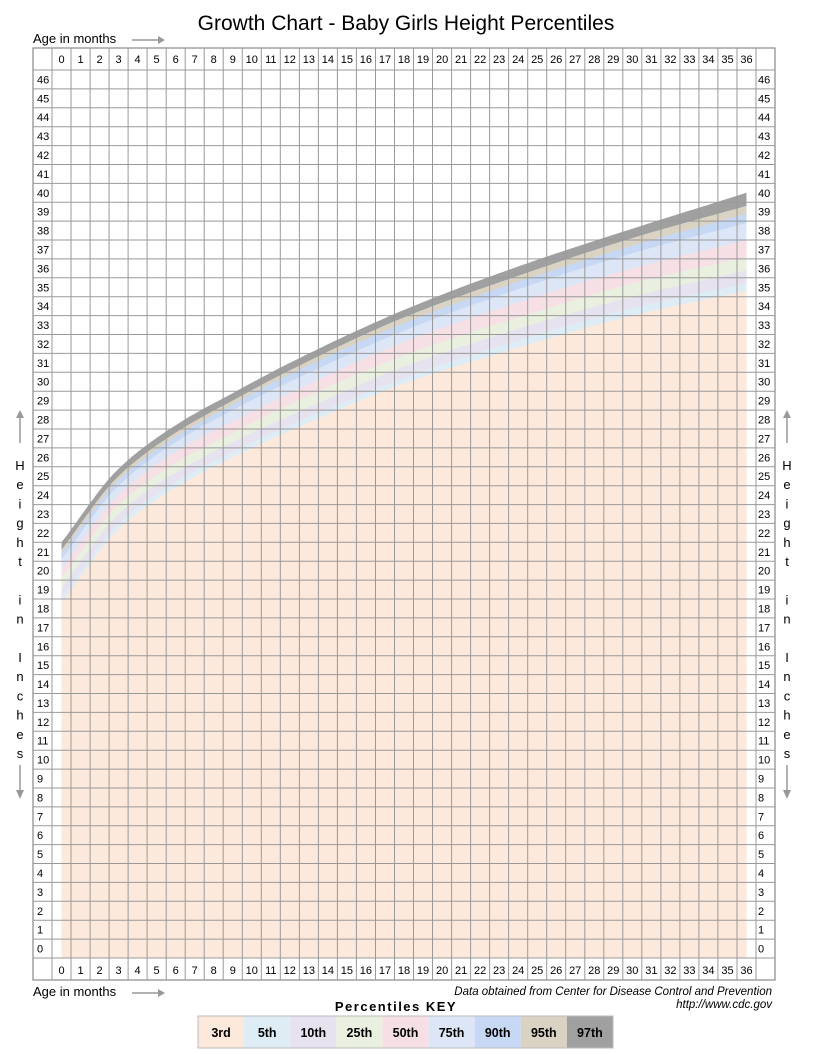  Describe the element at coordinates (764, 288) in the screenshot. I see `y-tick-label-right: 35` at that location.